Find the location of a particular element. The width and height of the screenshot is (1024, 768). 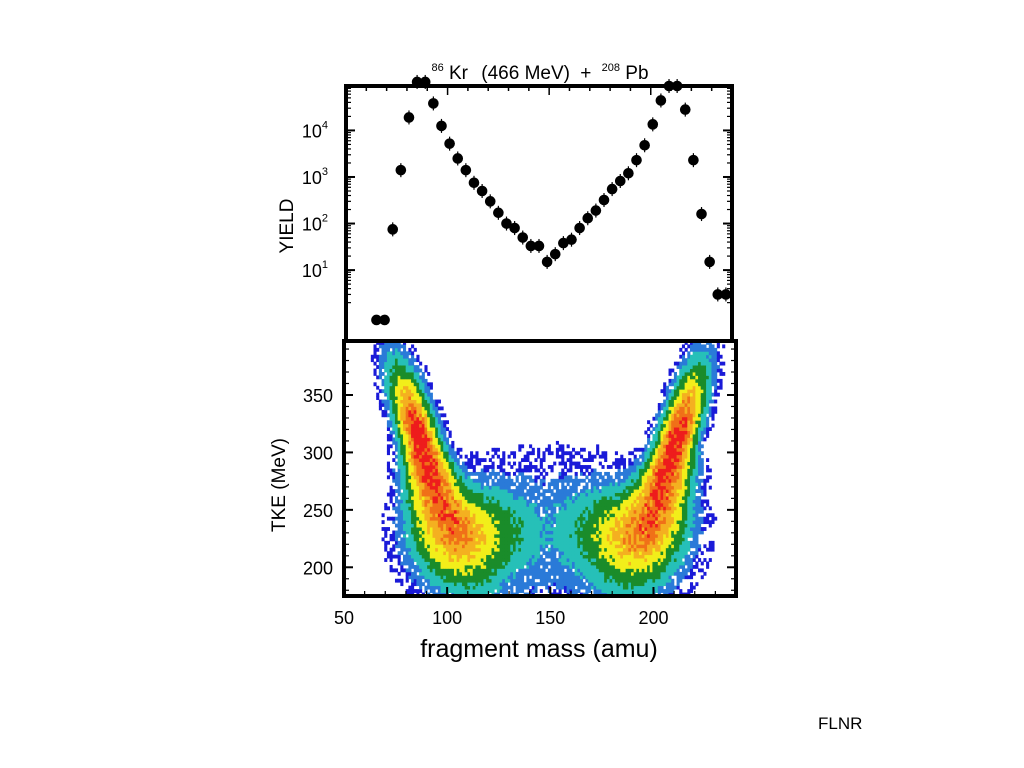

yield-point is located at coordinates (636, 160).